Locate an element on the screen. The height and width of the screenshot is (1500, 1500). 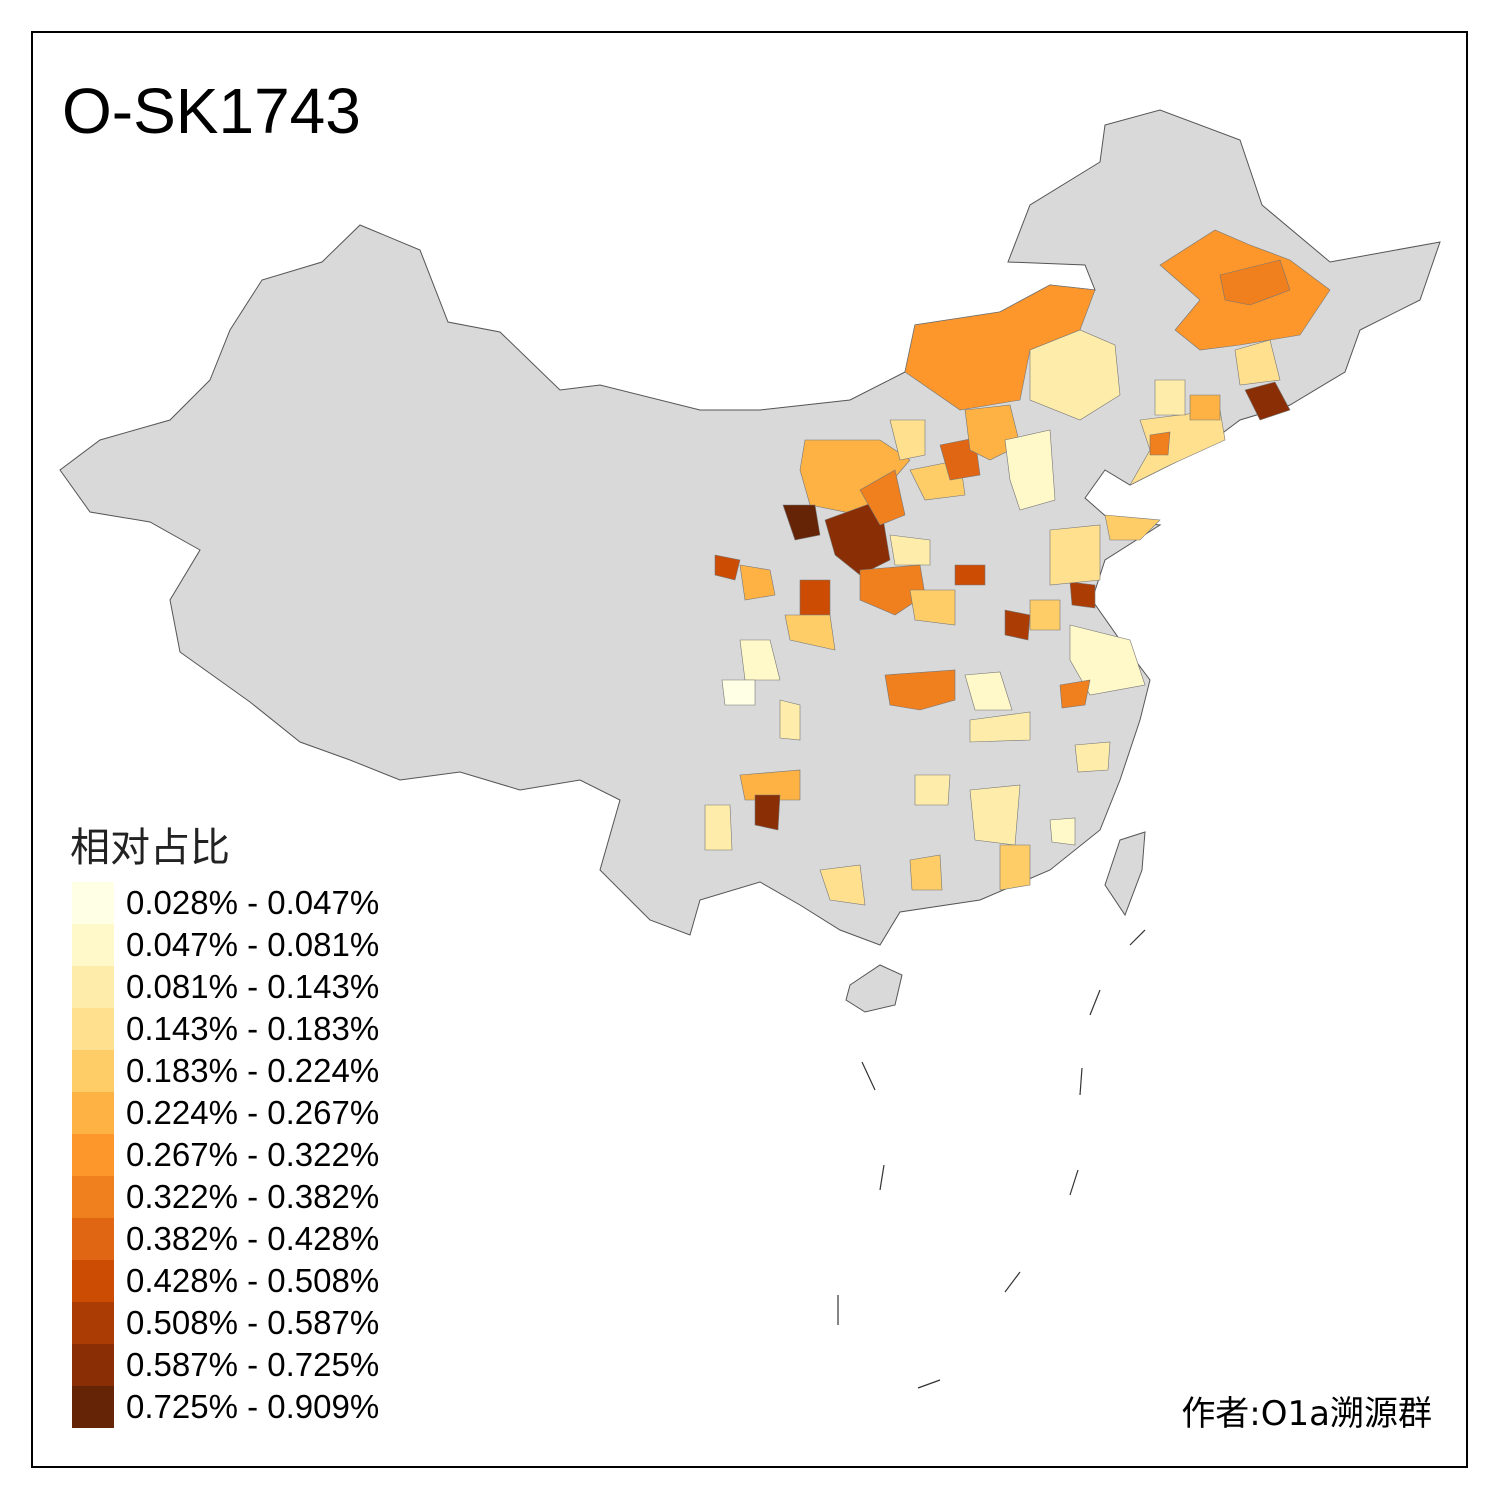
legend-title: 相对占比 is located at coordinates (150, 848).